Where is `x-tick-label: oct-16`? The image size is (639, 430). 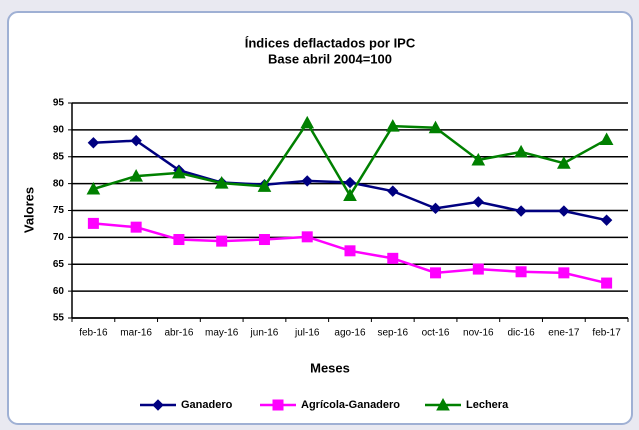 x-tick-label: oct-16 is located at coordinates (436, 333).